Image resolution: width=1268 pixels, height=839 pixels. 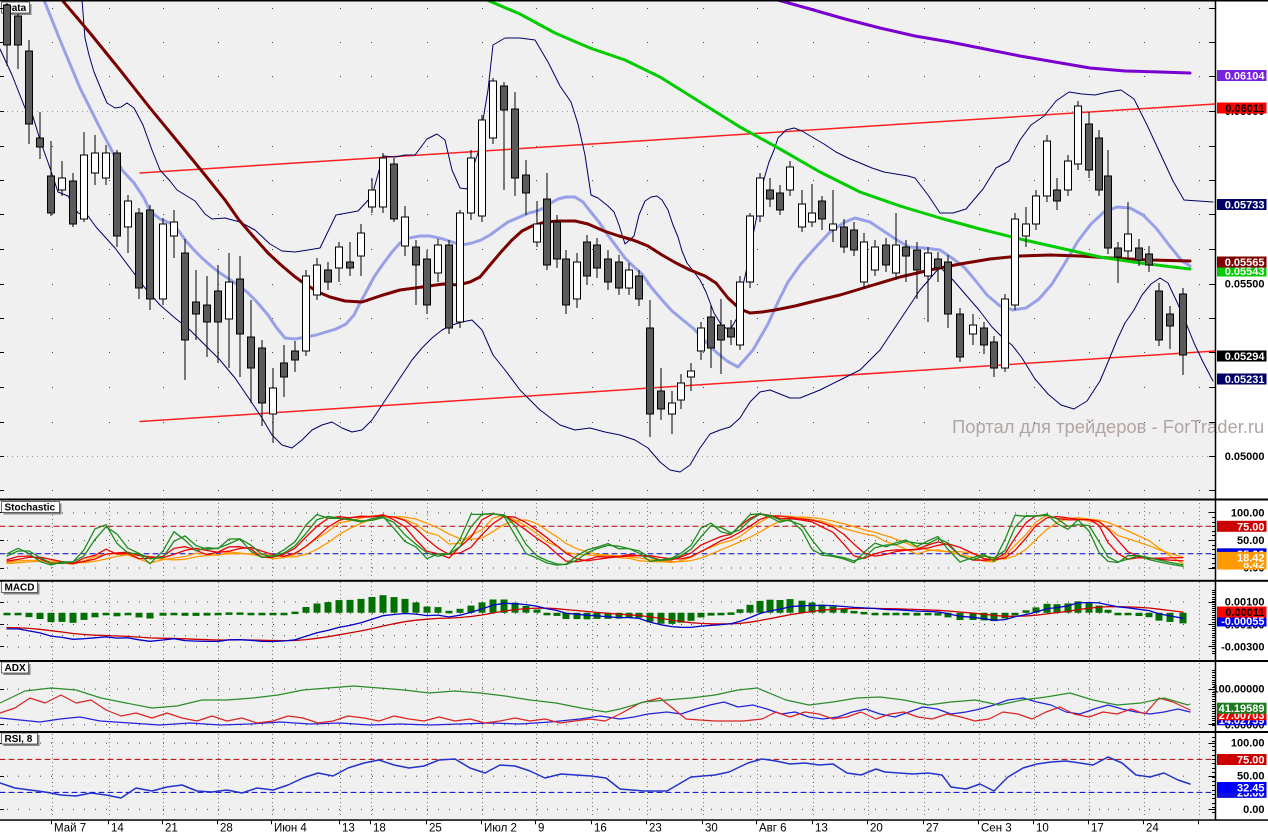 I want to click on svg-text: 0.05733, so click(x=1245, y=206).